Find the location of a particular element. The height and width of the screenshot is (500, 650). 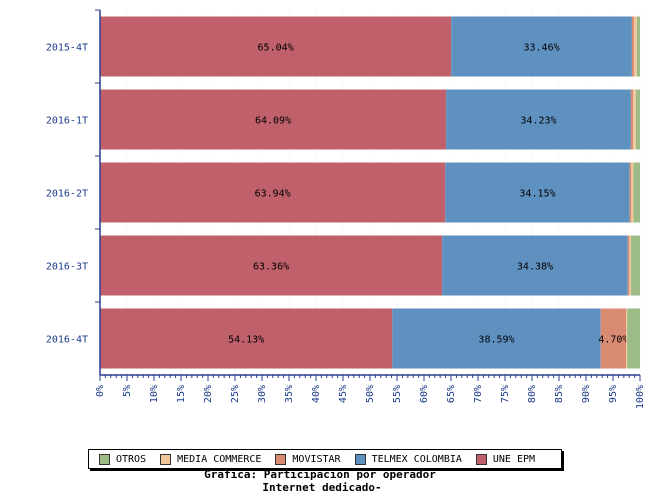

x-tick-label: 50% is located at coordinates (370, 394).